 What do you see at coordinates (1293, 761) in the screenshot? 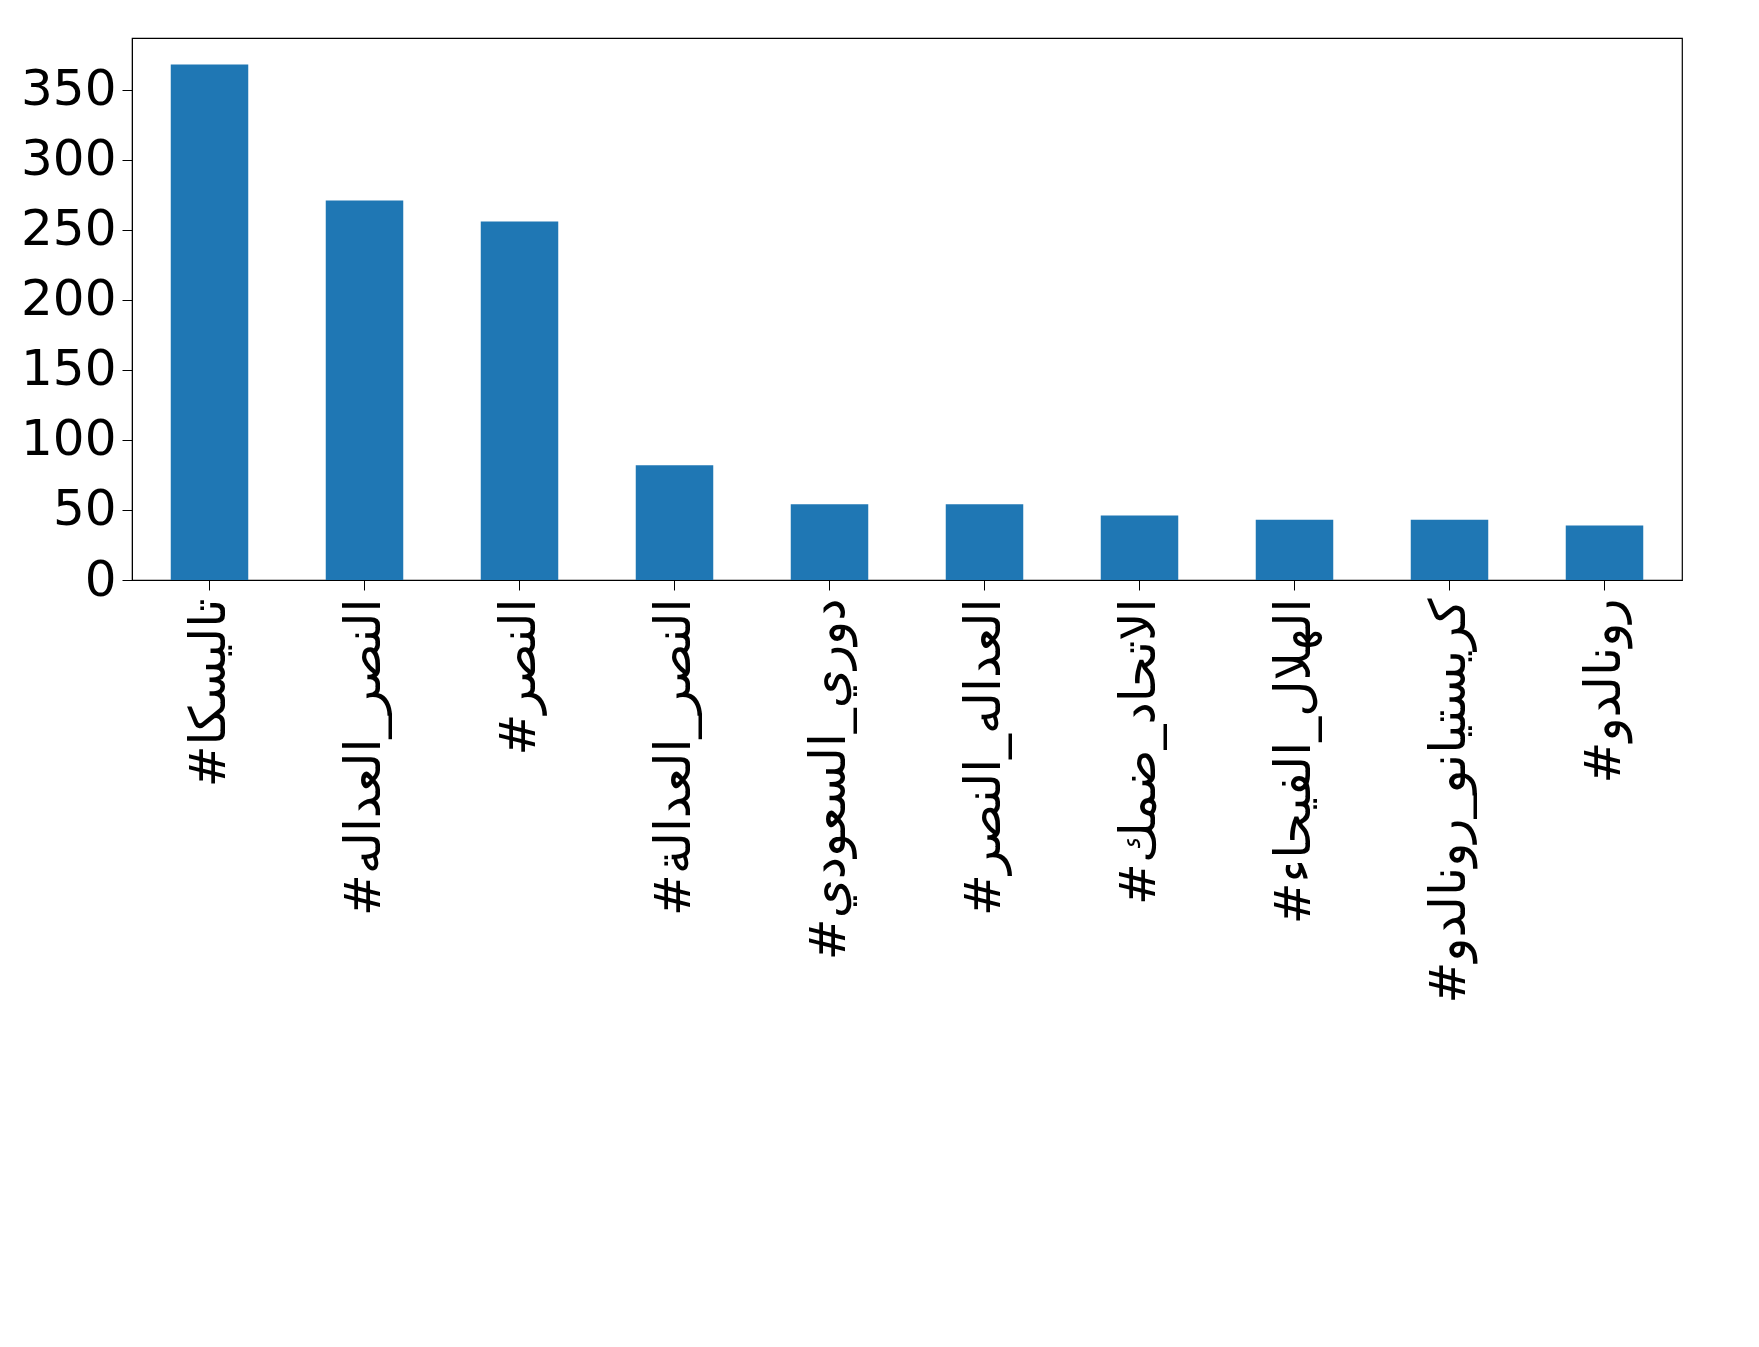
I see `x-tick-label: #الهلال_الفيحاء` at bounding box center [1293, 761].